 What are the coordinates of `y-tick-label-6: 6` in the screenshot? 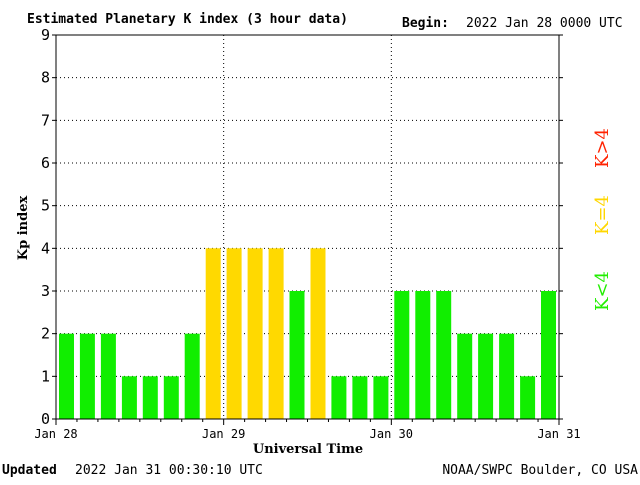 It's located at (45, 163).